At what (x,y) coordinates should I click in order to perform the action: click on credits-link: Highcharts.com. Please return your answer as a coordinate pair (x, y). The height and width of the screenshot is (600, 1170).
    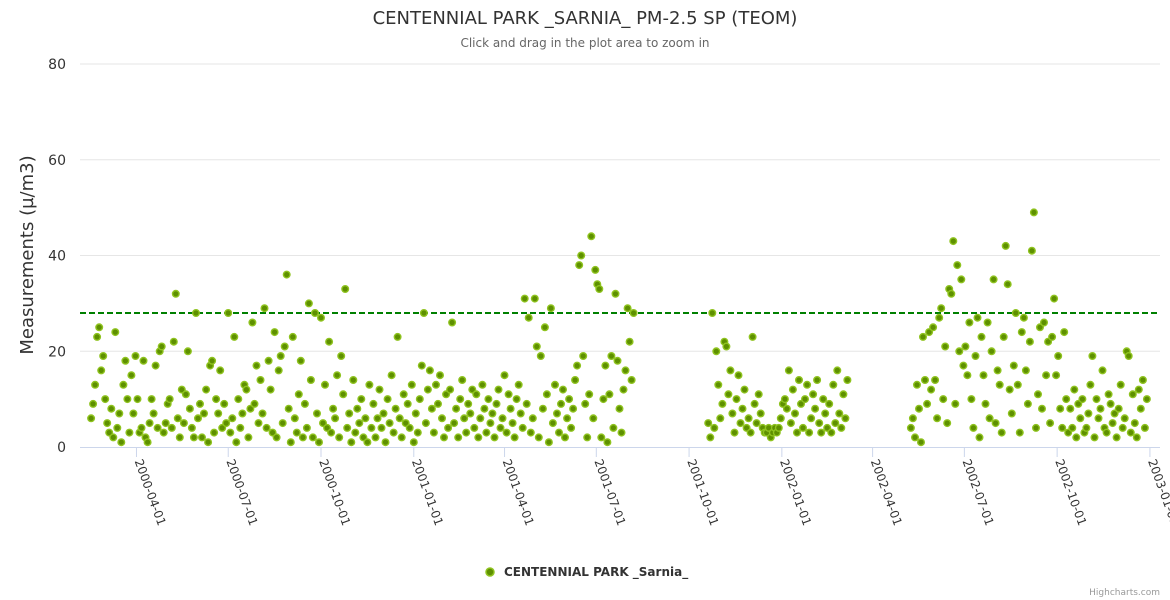
    Looking at the image, I should click on (1124, 593).